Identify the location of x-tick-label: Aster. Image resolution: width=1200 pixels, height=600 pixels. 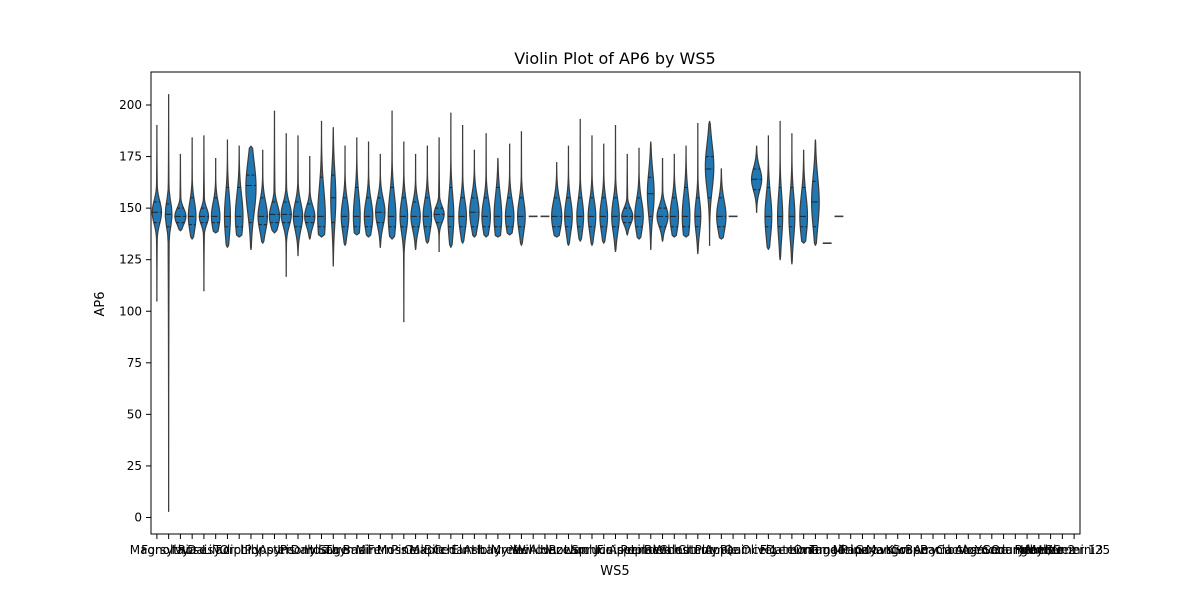
(275, 550).